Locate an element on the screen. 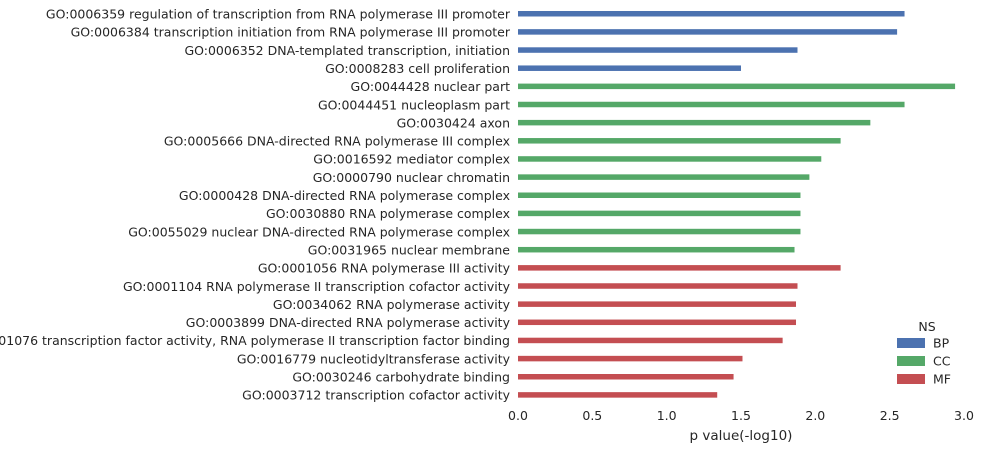 The height and width of the screenshot is (449, 981). x-tick-label: 1.5 is located at coordinates (741, 415).